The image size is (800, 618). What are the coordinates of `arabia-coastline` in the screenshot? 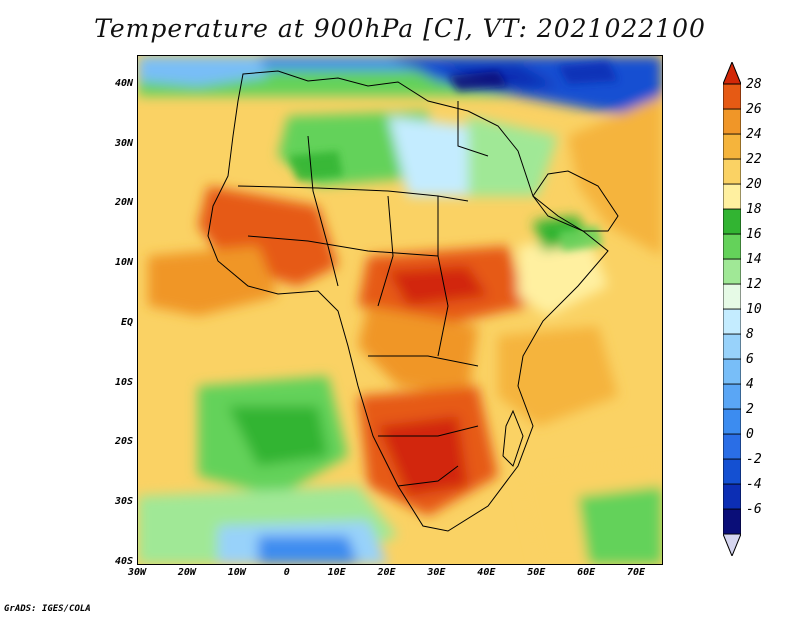 It's located at (575, 201).